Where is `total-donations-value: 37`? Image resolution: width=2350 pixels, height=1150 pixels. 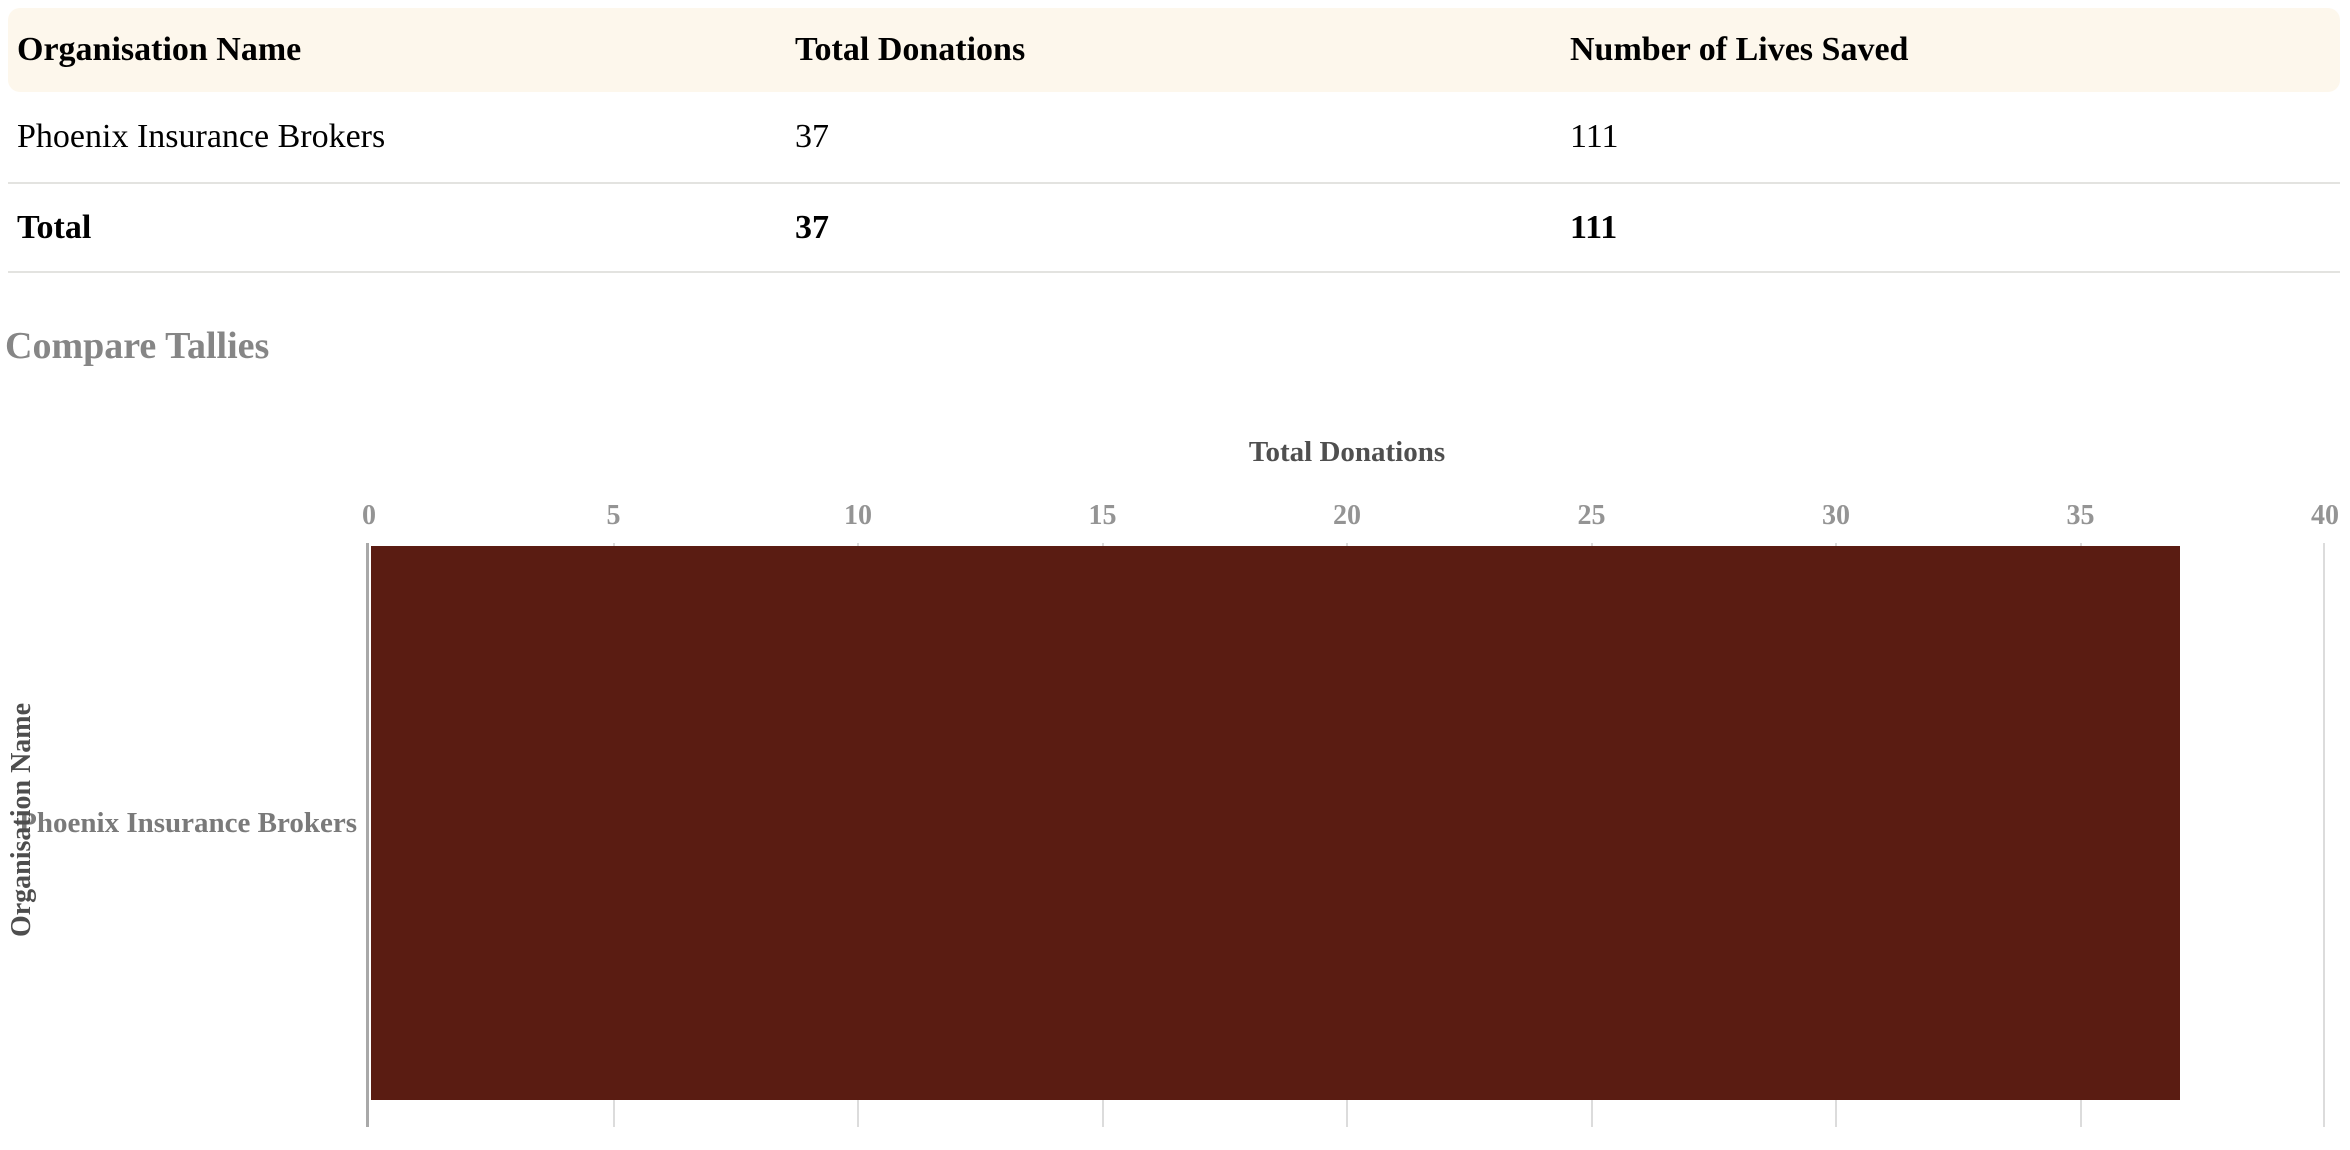
total-donations-value: 37 is located at coordinates (812, 227).